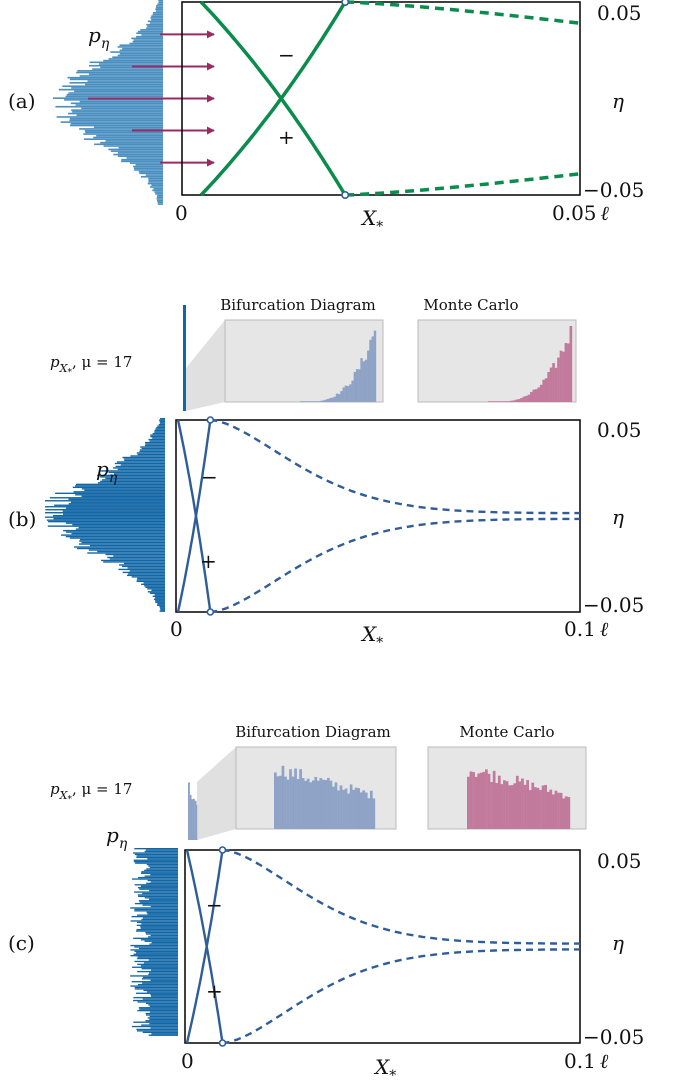 The width and height of the screenshot is (673, 1082). I want to click on panel-a-branch-plus: +, so click(286, 137).